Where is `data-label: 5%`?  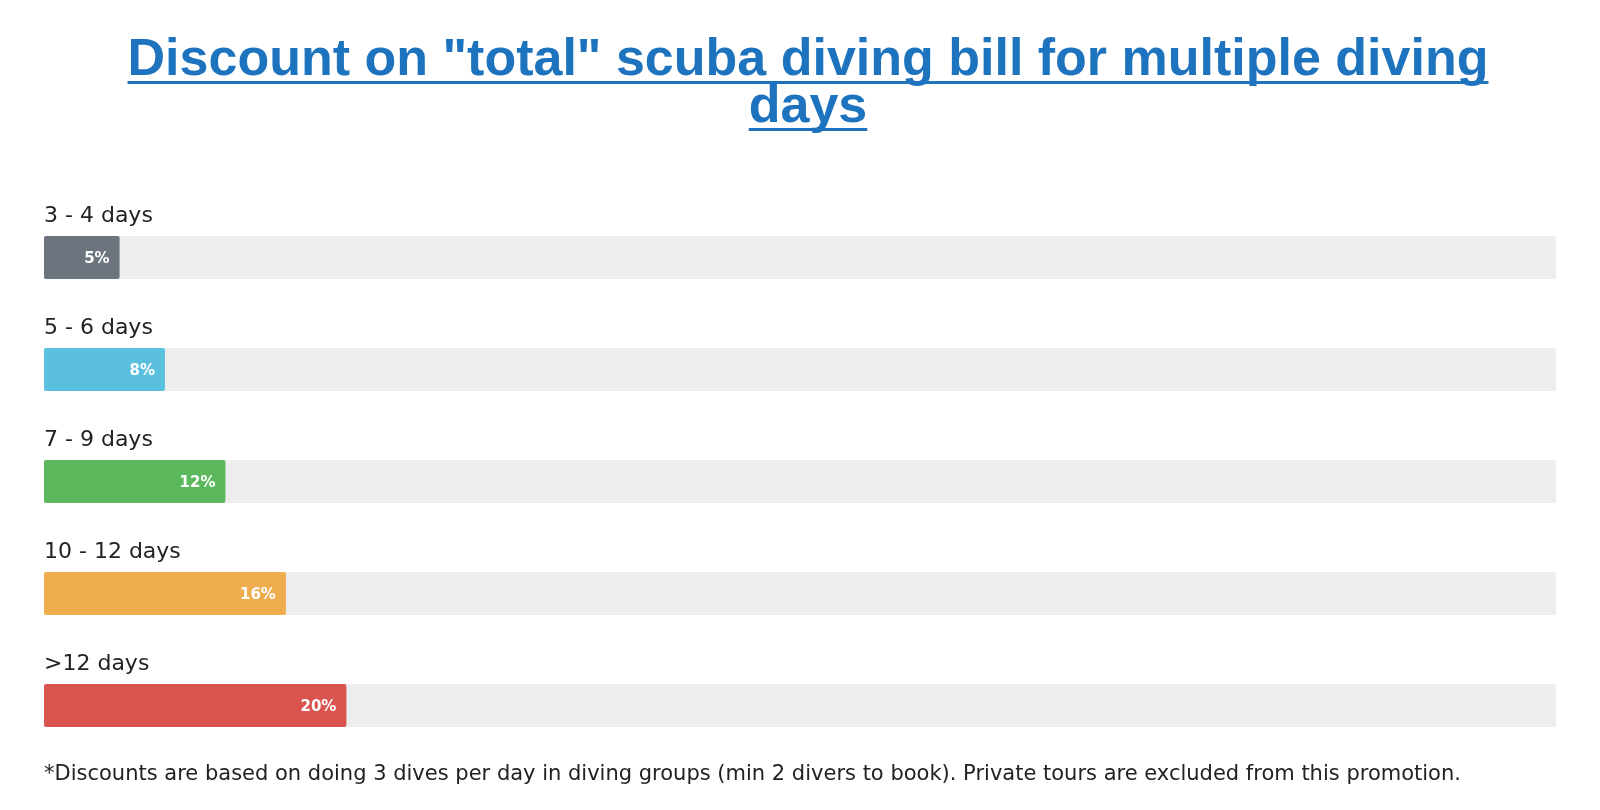 data-label: 5% is located at coordinates (97, 258).